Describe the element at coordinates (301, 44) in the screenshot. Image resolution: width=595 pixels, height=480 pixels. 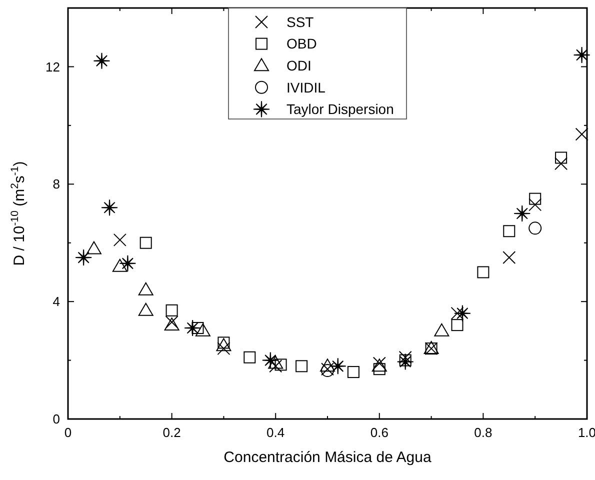
I see `legend-label: OBD` at that location.